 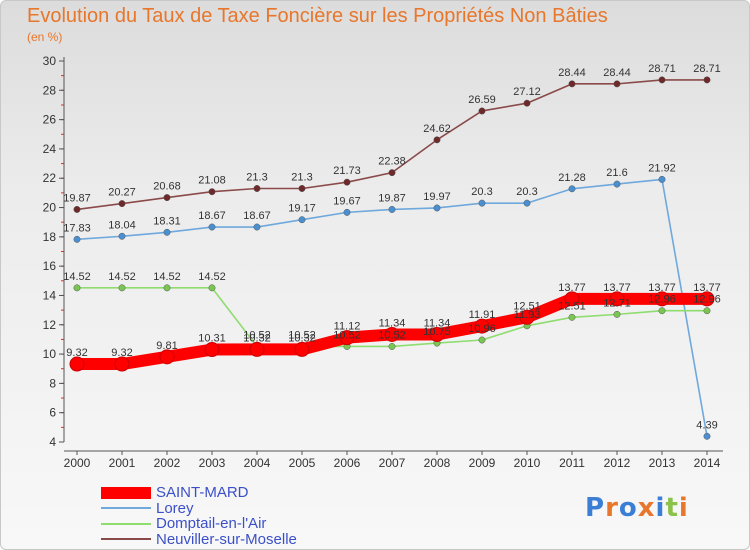 I want to click on data-label-3-9: 26.59, so click(x=482, y=100).